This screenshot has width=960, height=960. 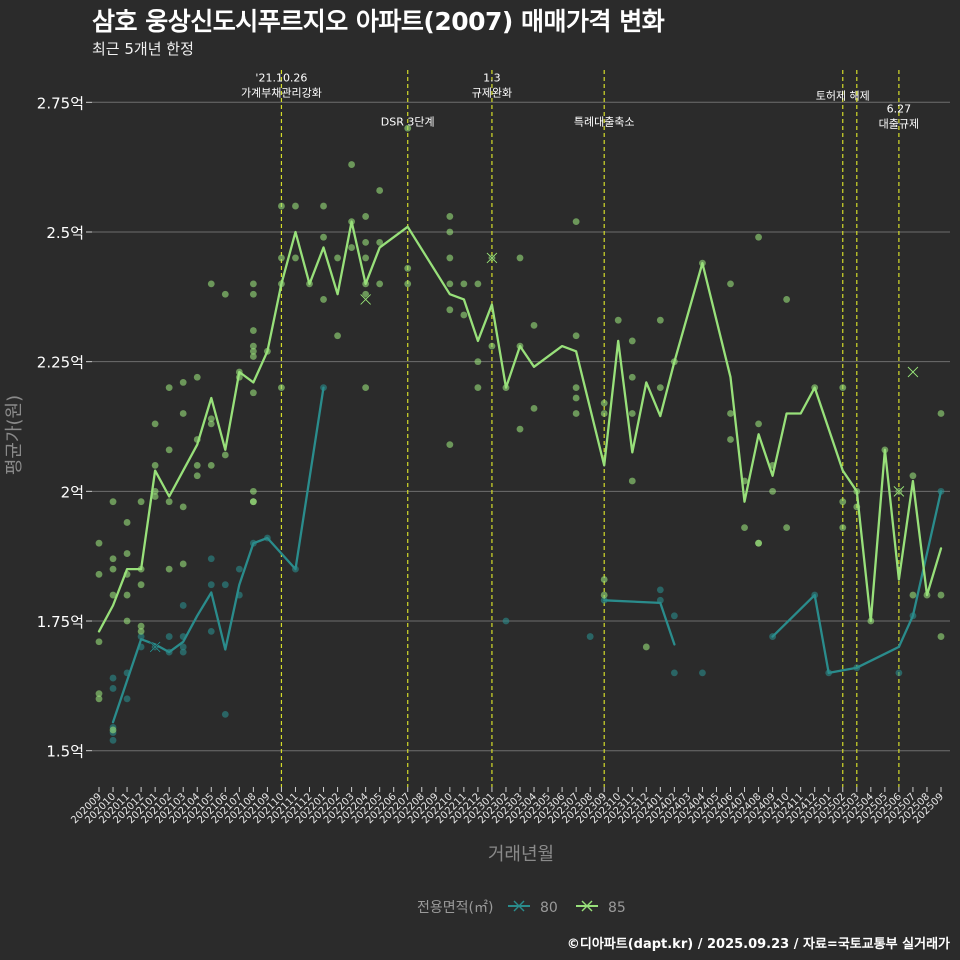 What do you see at coordinates (549, 908) in the screenshot?
I see `legend-label-80: 80` at bounding box center [549, 908].